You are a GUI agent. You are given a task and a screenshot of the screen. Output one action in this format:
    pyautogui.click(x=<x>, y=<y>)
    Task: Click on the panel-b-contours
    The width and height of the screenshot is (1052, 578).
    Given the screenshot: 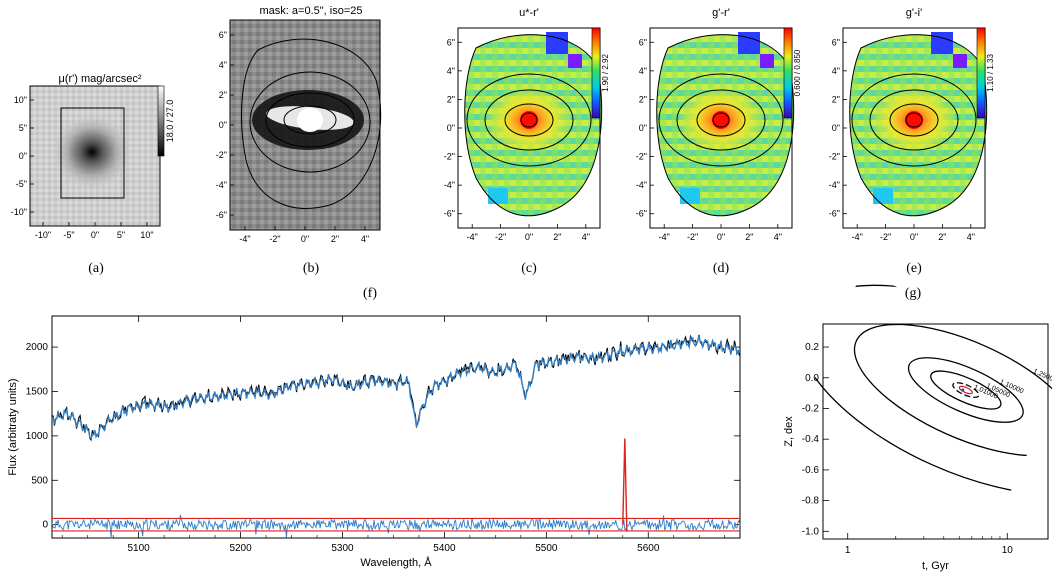 What is the action you would take?
    pyautogui.click(x=311, y=123)
    